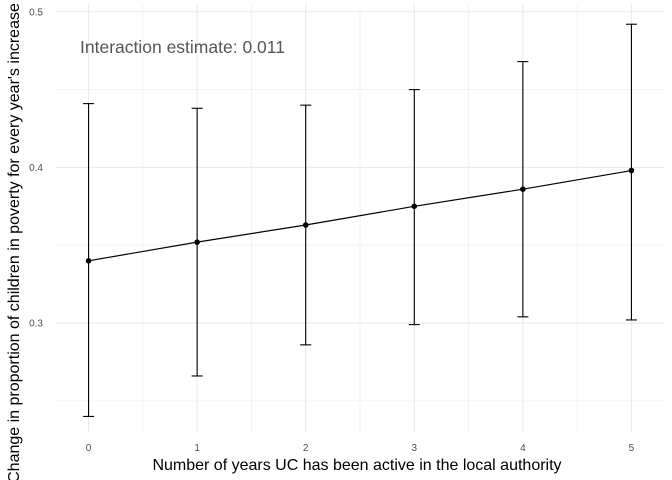 The image size is (672, 480). I want to click on x-tick-labels: 0 1 2 3 4 5, so click(360, 448).